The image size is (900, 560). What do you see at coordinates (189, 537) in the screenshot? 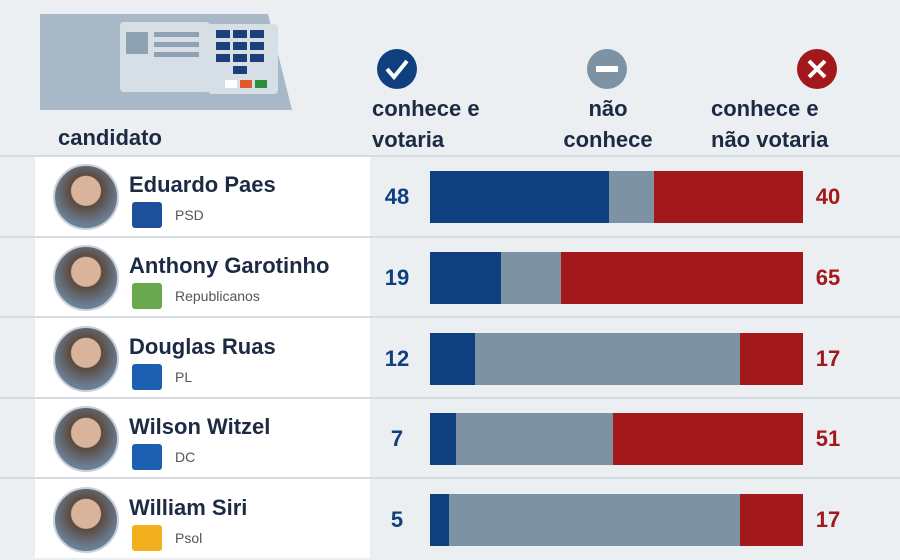
I see `party-name: Psol` at bounding box center [189, 537].